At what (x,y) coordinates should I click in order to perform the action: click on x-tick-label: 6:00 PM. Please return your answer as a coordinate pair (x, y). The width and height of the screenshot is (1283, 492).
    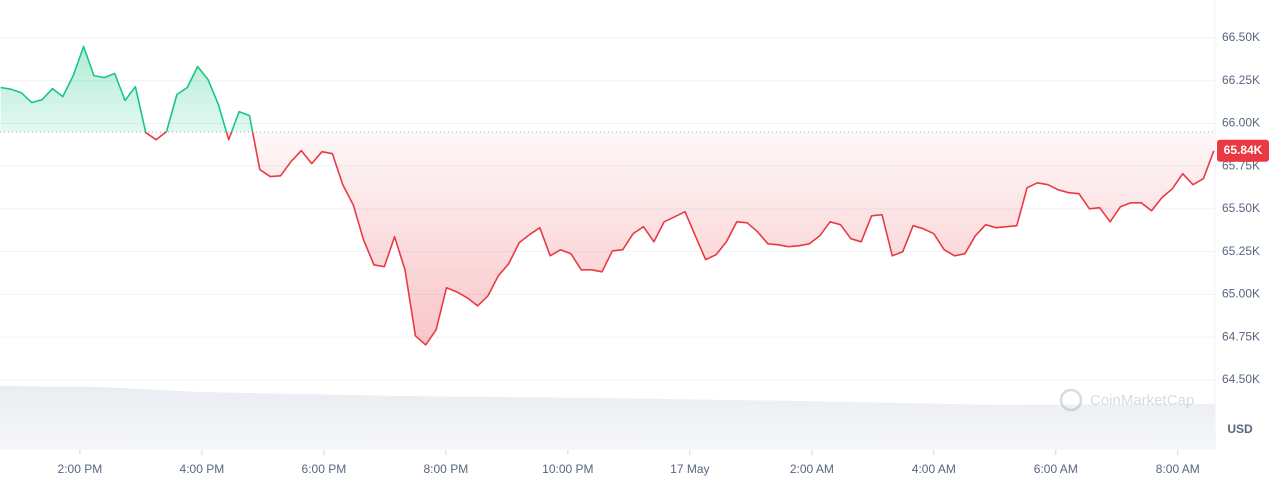
    Looking at the image, I should click on (324, 469).